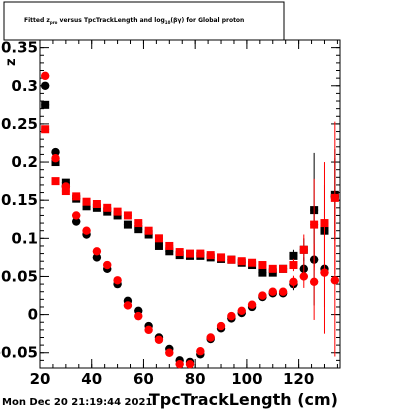 The height and width of the screenshot is (409, 400). I want to click on x-tick-label: 80, so click(195, 379).